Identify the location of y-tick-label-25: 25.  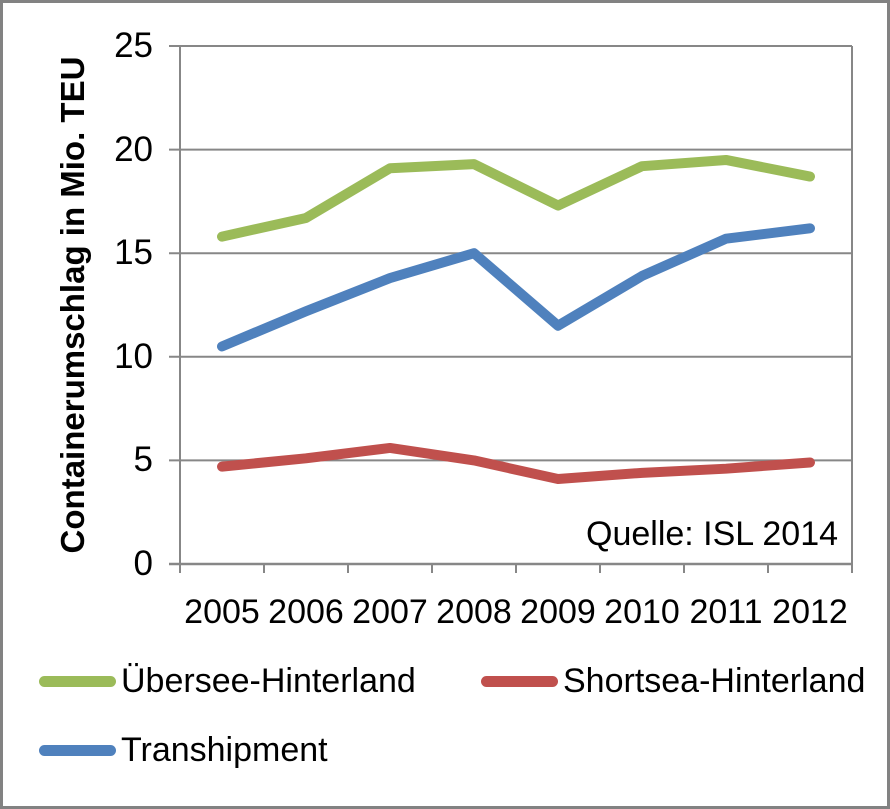
(133, 45).